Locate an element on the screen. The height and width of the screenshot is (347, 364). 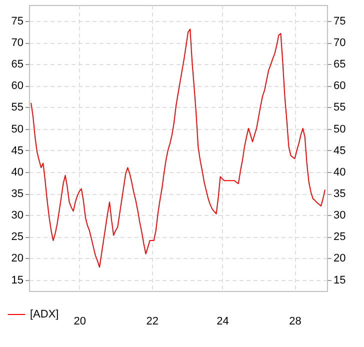
y-tick-label: 55 is located at coordinates (17, 108).